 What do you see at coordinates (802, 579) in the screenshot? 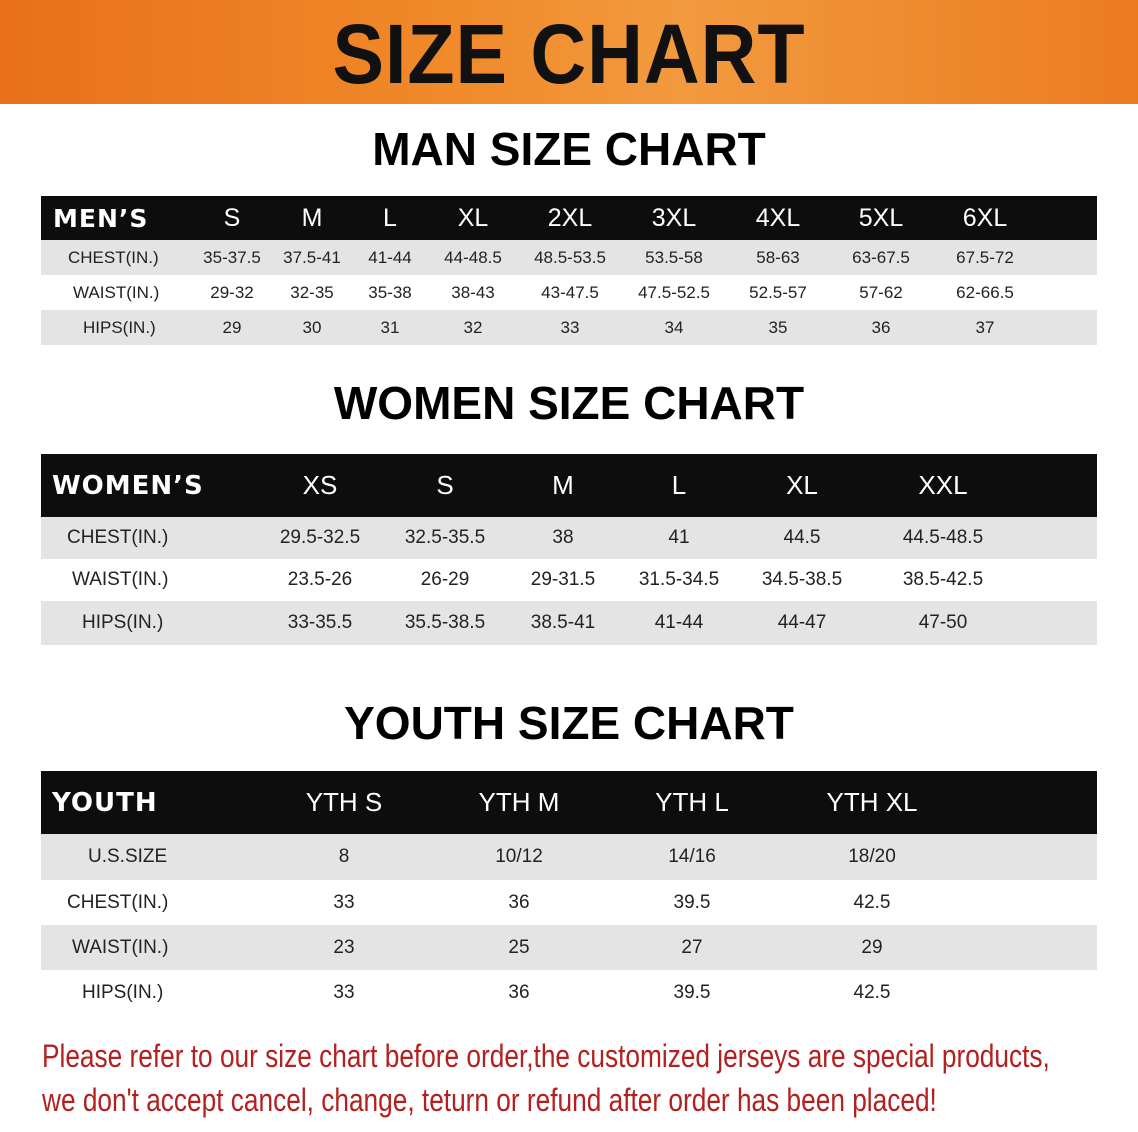
I see `size-cell: 34.5-38.5` at bounding box center [802, 579].